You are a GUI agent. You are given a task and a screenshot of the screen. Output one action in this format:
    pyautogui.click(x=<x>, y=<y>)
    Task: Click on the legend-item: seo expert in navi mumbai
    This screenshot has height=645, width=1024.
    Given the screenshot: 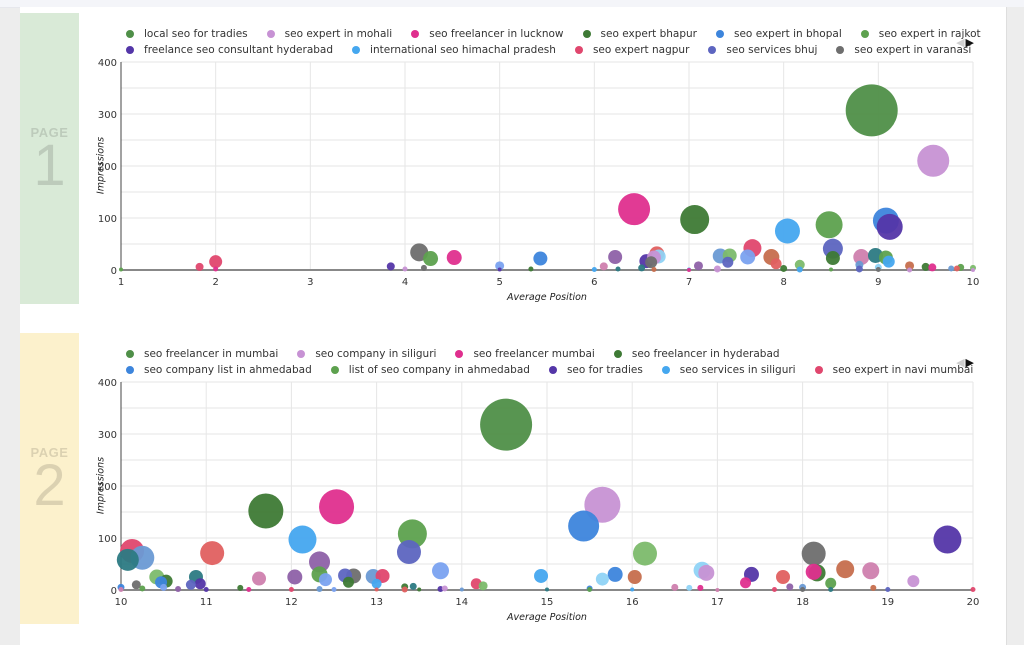 What is the action you would take?
    pyautogui.click(x=893, y=370)
    